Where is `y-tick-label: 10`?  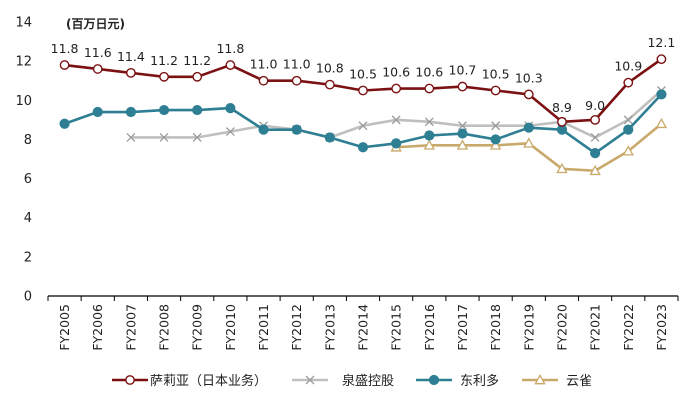 y-tick-label: 10 is located at coordinates (23, 101).